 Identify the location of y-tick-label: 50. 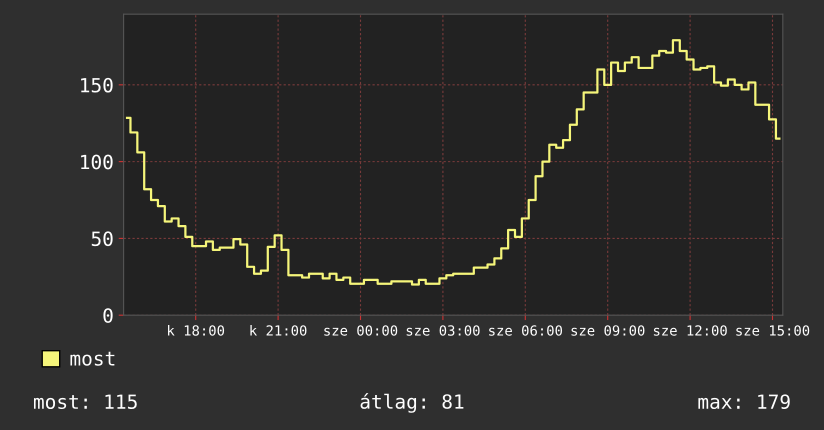
(102, 238).